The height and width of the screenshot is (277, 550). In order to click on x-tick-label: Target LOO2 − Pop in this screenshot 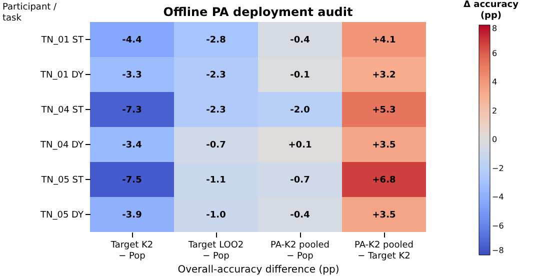, I will do `click(215, 251)`.